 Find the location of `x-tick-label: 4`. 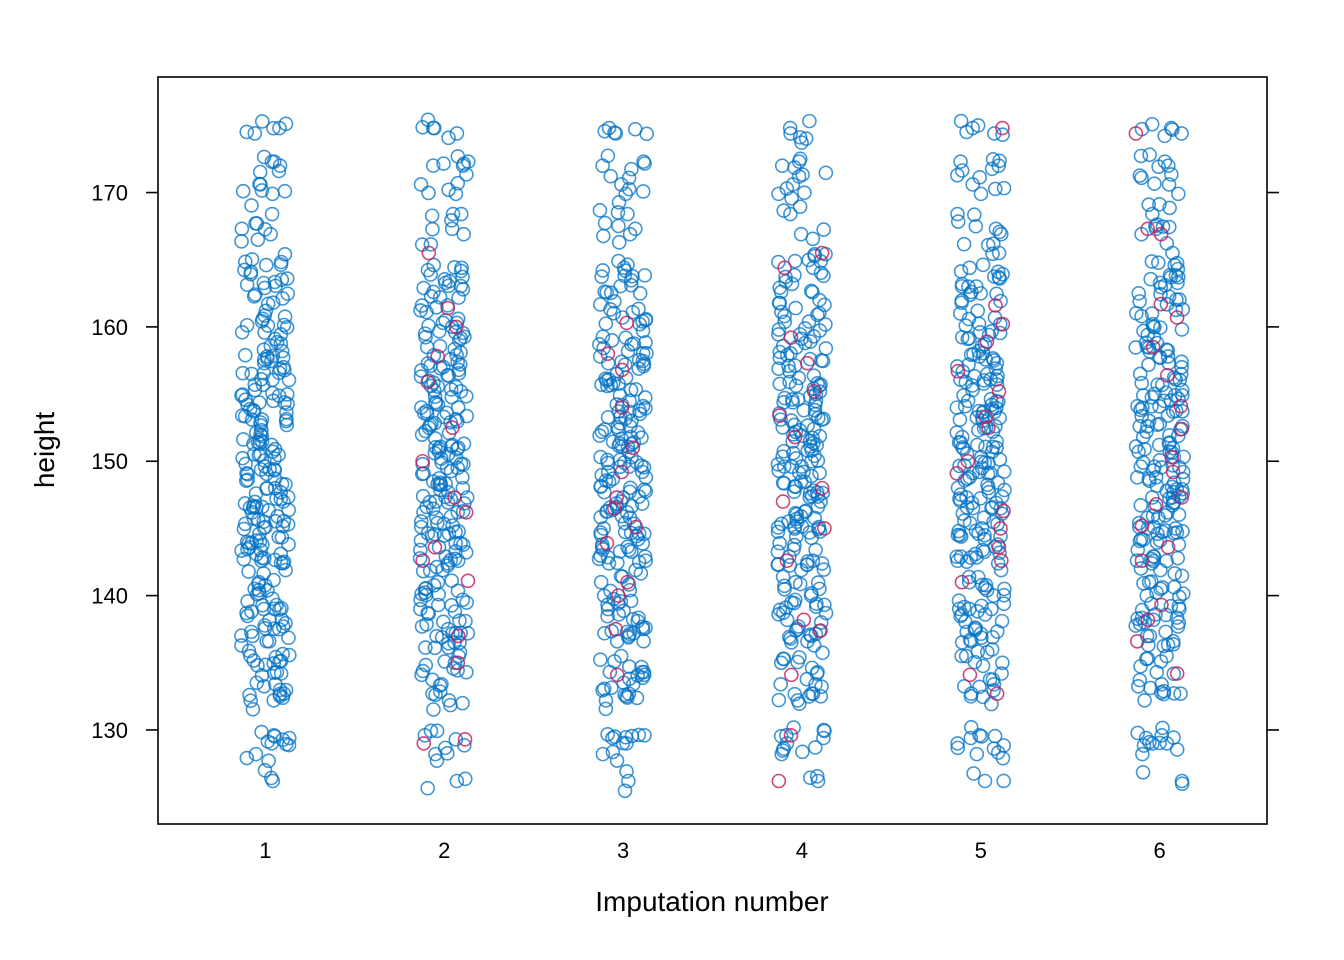

x-tick-label: 4 is located at coordinates (802, 850).